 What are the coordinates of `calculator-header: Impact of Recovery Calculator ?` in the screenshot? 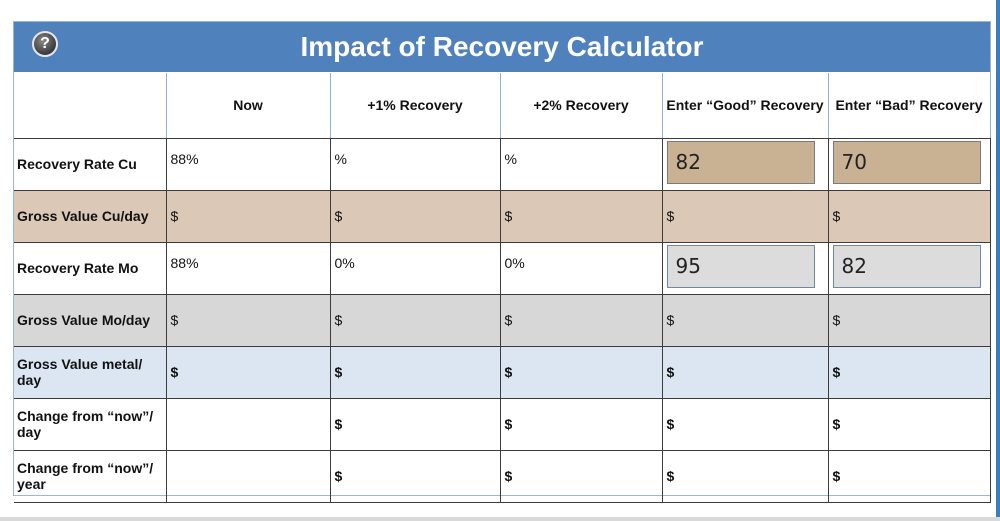 It's located at (502, 47).